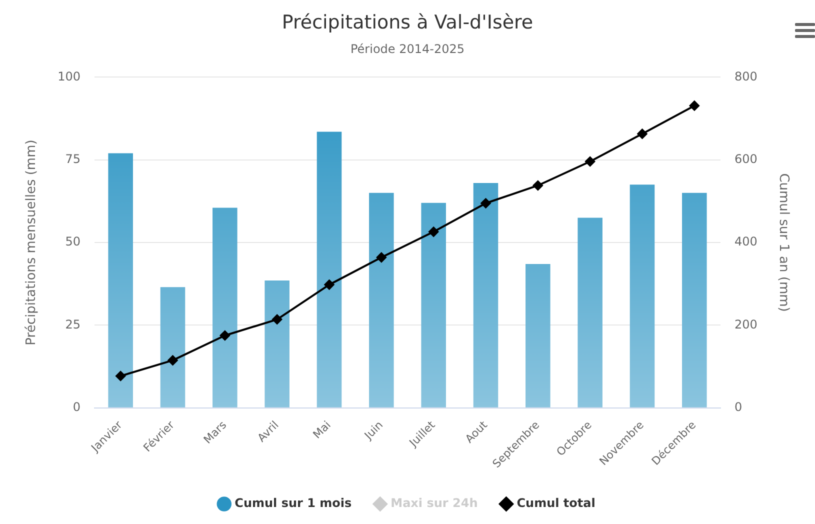 This screenshot has width=815, height=524. Describe the element at coordinates (746, 324) in the screenshot. I see `y2-tick-label: 200` at that location.